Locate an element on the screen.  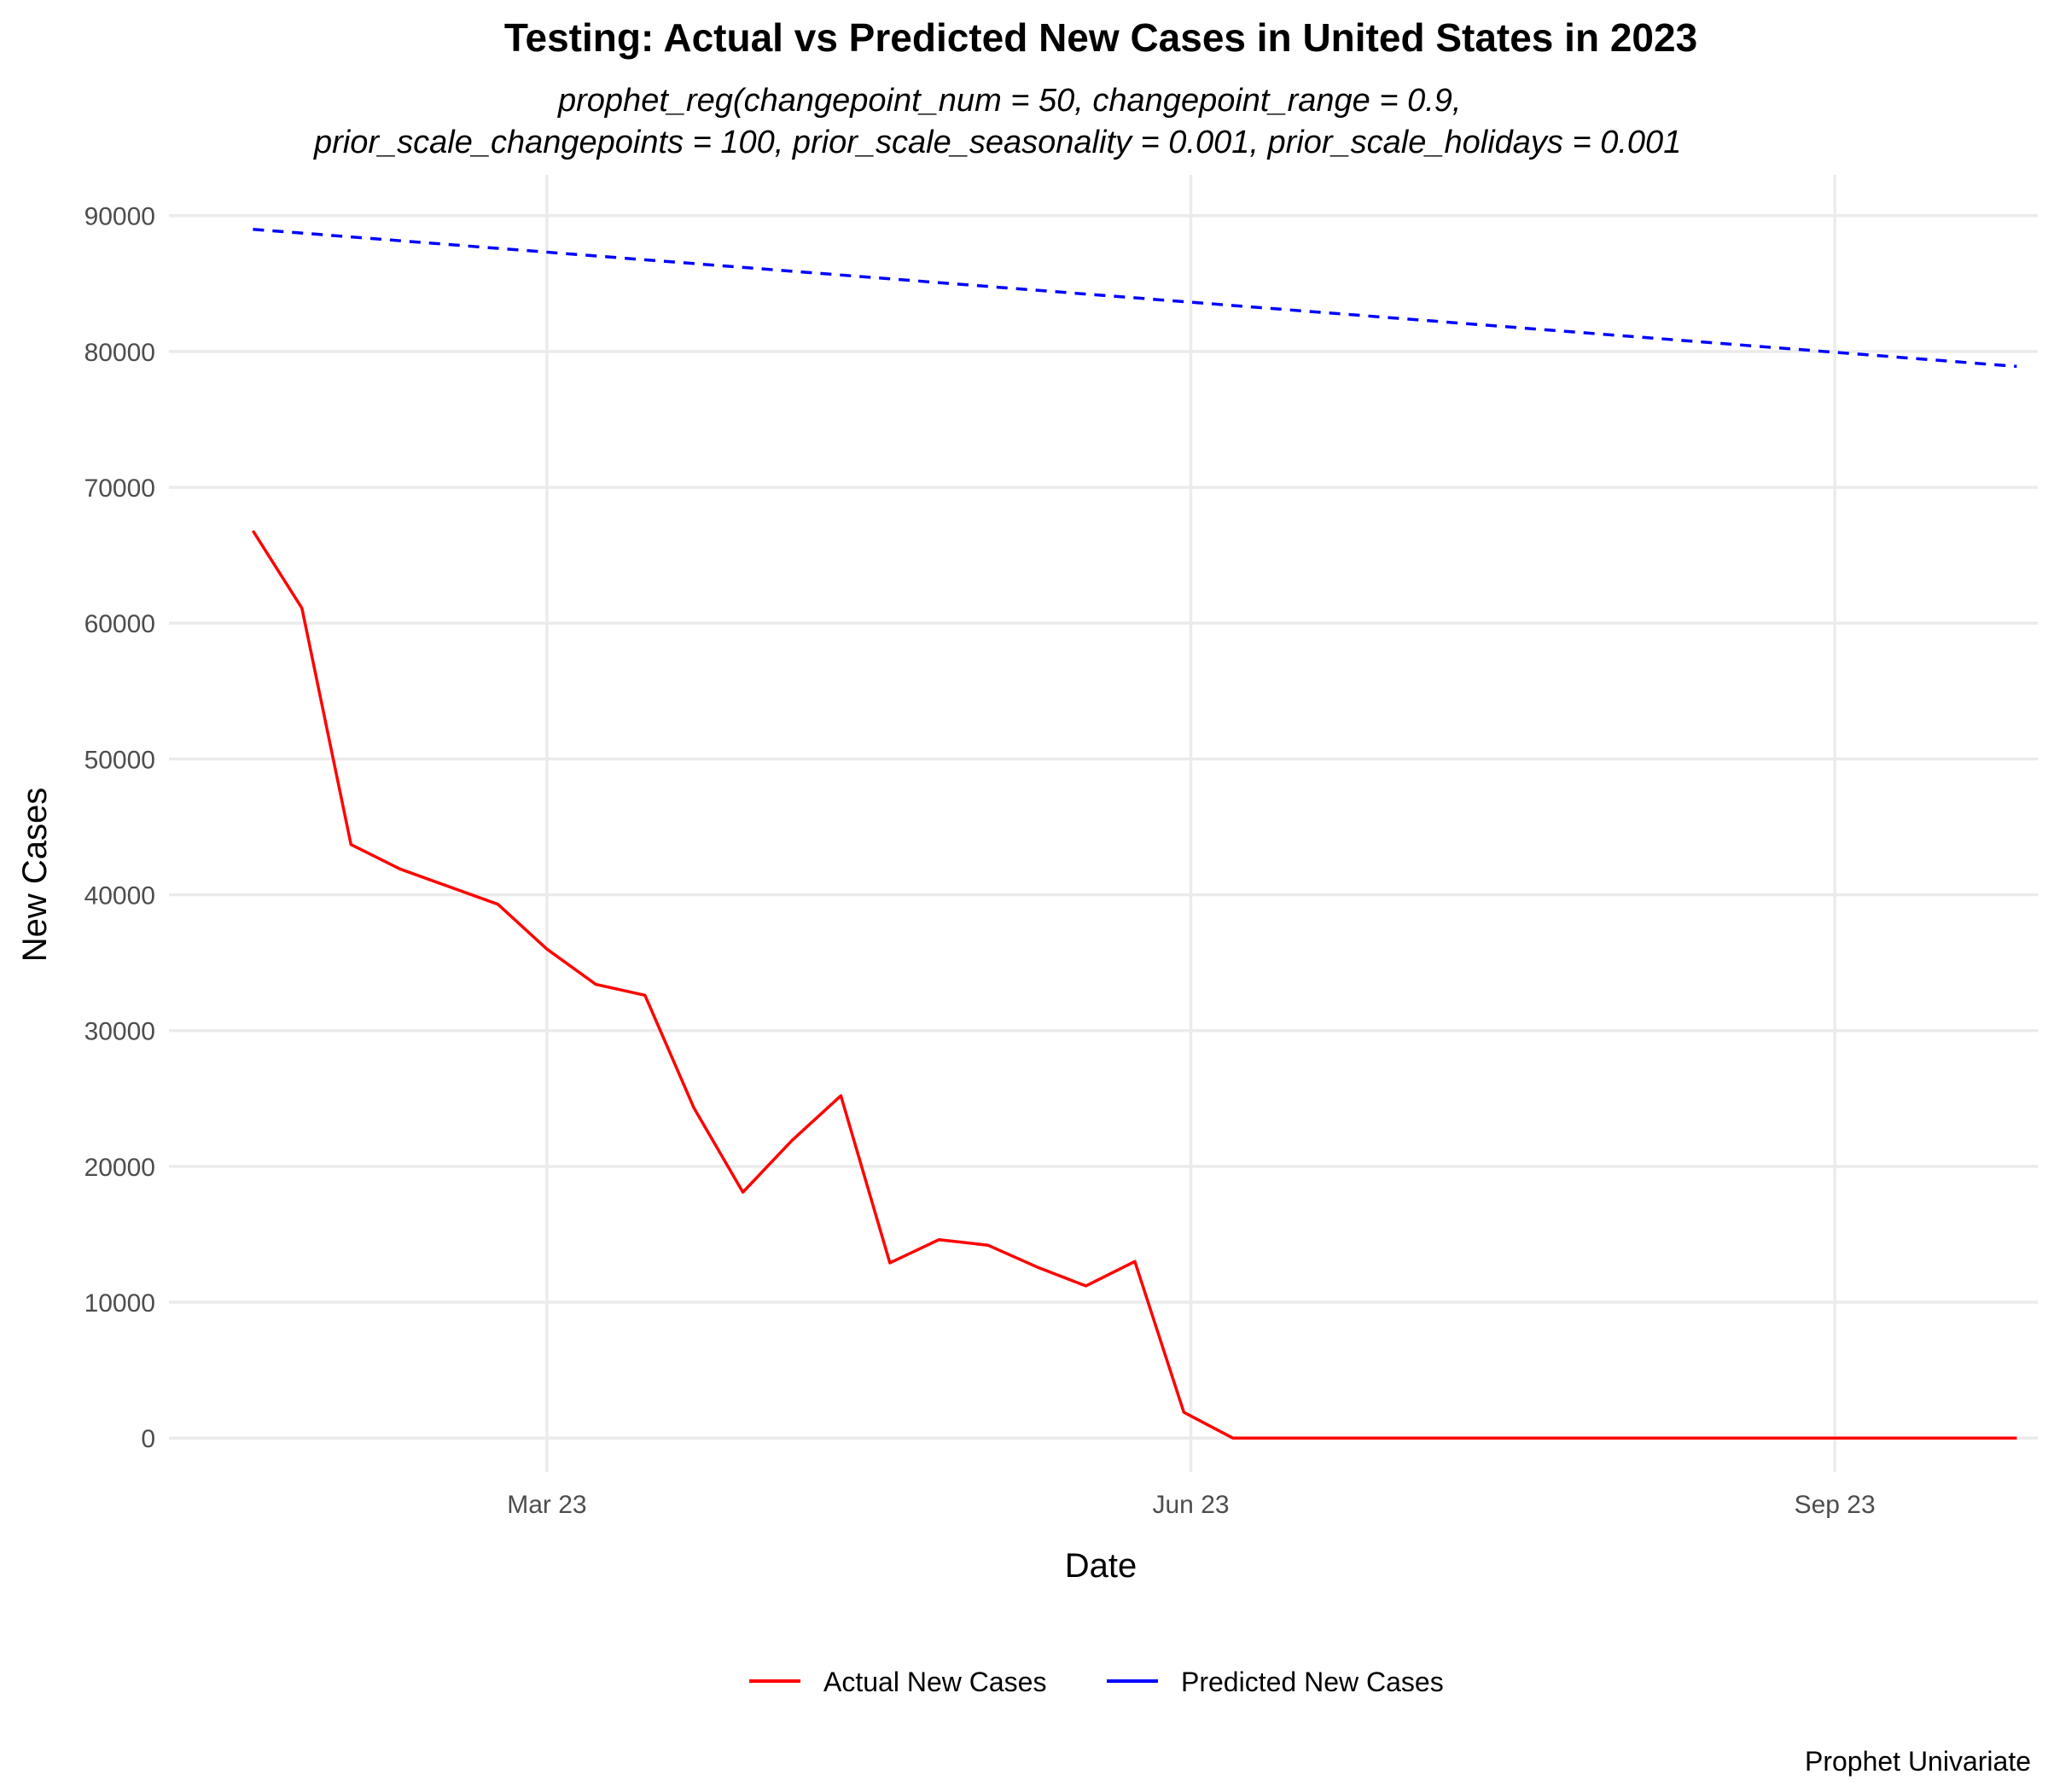
series-line-predicted is located at coordinates (1135, 298).